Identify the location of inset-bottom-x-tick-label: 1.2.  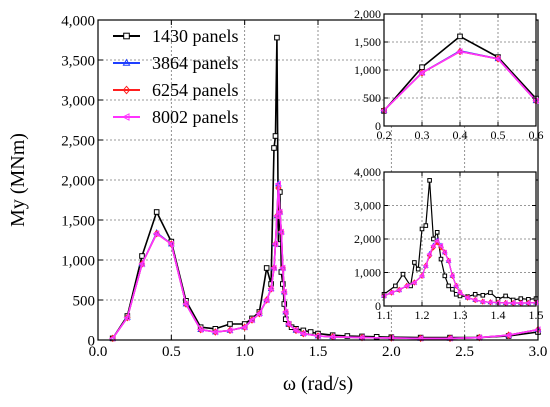
(422, 315).